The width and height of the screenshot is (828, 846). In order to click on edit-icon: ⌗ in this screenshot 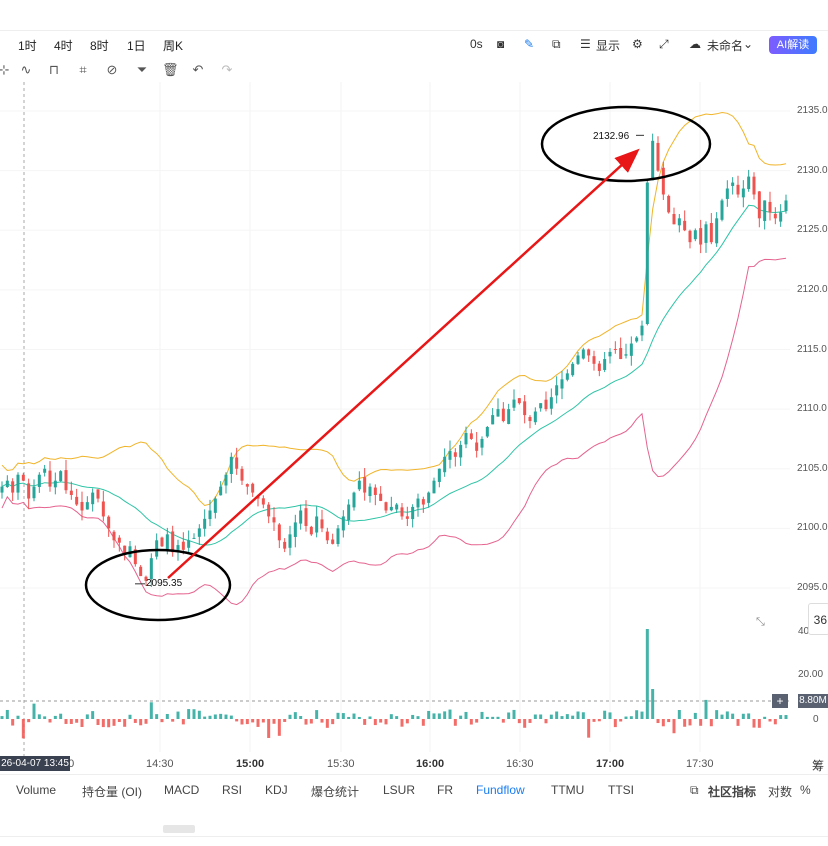, I will do `click(83, 69)`.